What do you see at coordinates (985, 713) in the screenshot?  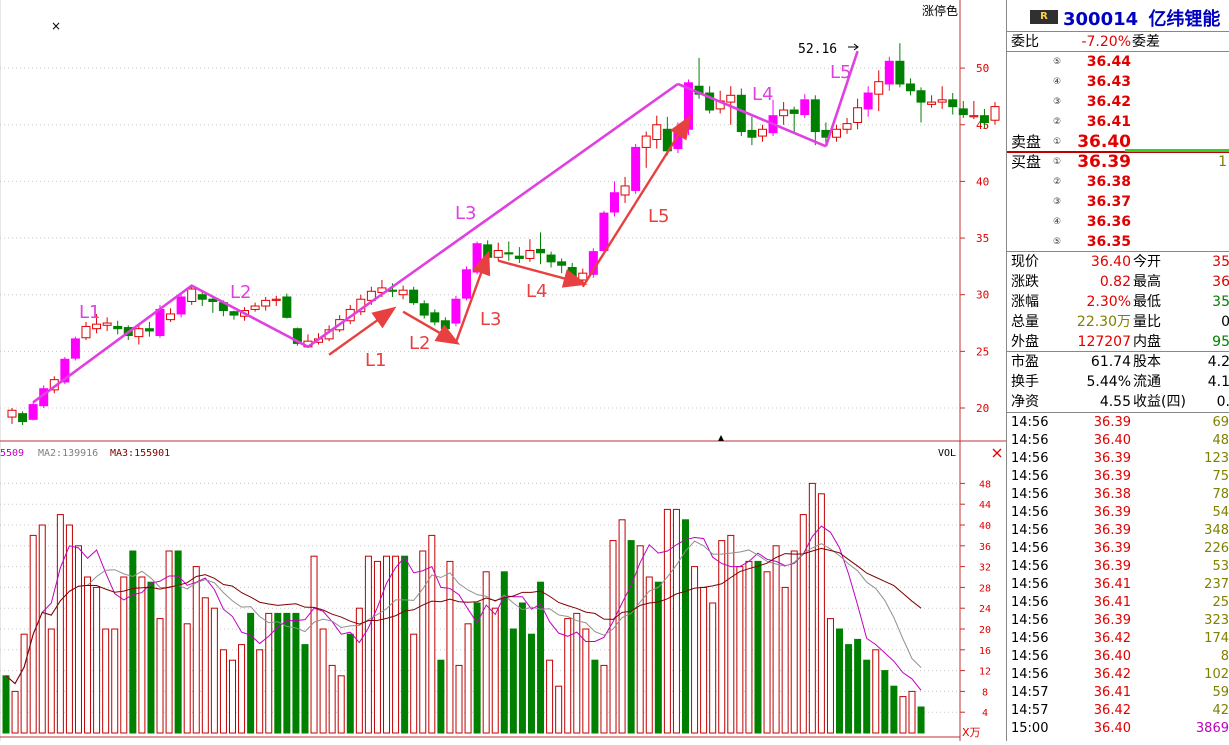 I see `vol-tick-label: 4` at bounding box center [985, 713].